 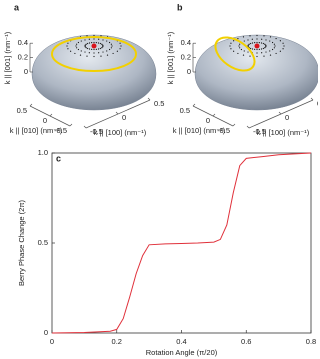 I want to click on y-axis-label: k || [010] (nm⁻¹), so click(x=36, y=130).